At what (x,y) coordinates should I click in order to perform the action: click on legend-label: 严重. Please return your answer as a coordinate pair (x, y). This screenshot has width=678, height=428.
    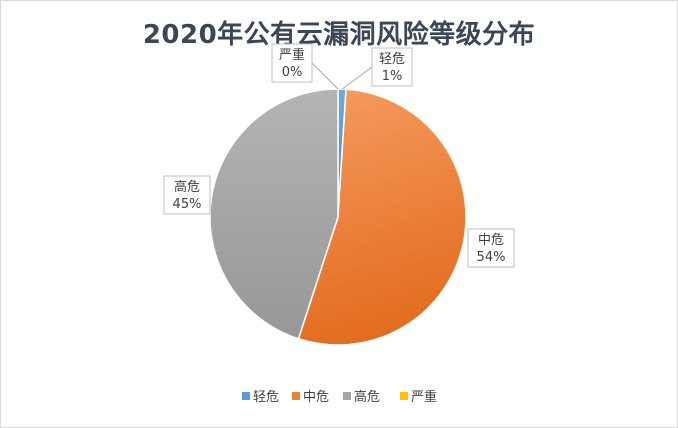
    Looking at the image, I should click on (424, 397).